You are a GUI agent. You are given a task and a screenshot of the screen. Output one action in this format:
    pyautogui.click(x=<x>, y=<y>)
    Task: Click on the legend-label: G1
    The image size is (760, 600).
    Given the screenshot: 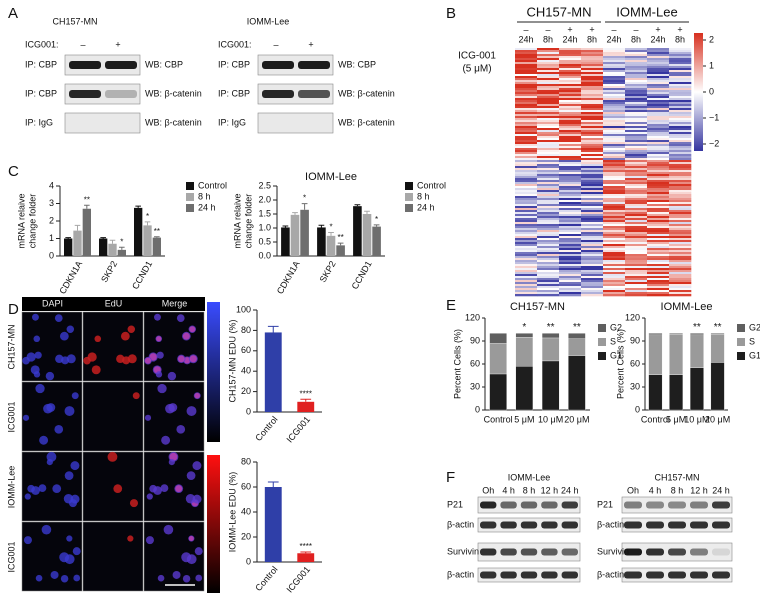 What is the action you would take?
    pyautogui.click(x=754, y=355)
    